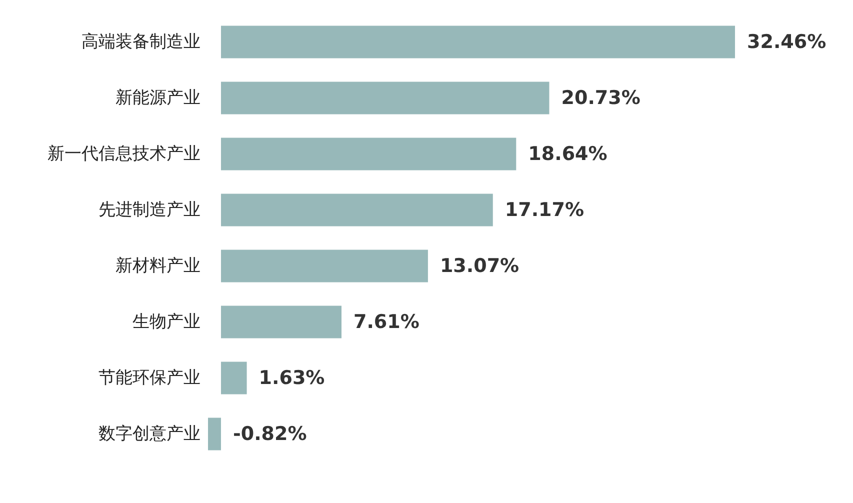 This screenshot has width=853, height=503. I want to click on y-tick-label: 数字创意产业, so click(149, 434).